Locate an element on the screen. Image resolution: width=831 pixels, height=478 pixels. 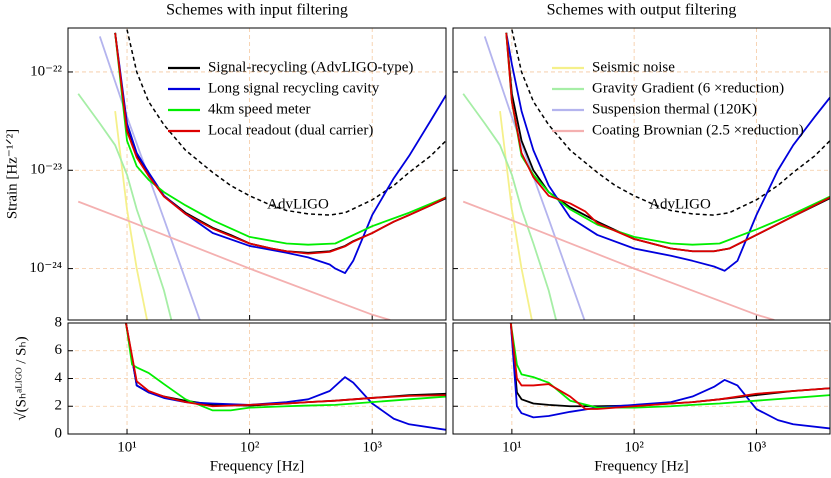
legend-label: 4km speed meter is located at coordinates (259, 109).